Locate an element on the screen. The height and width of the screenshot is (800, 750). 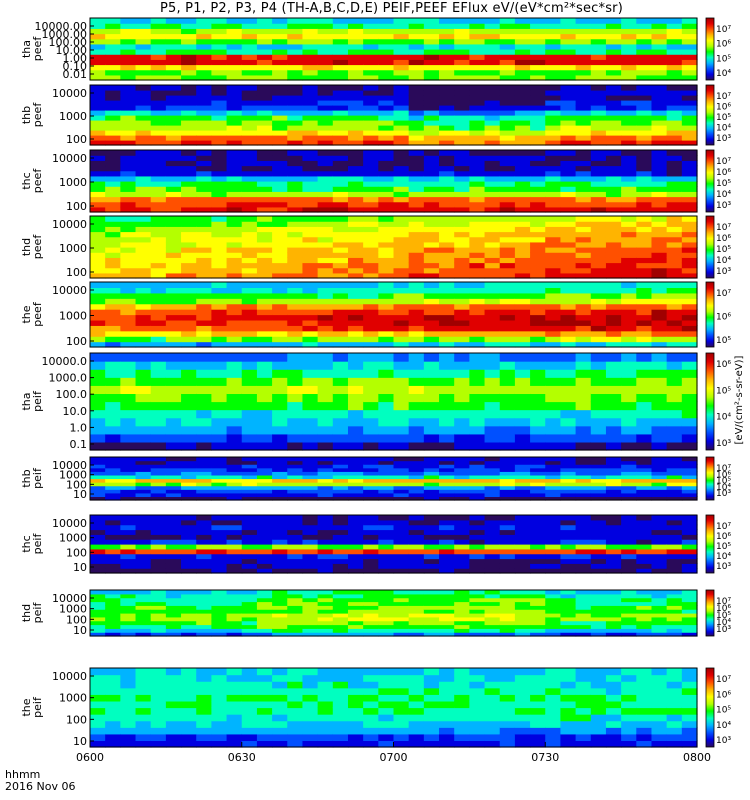
colorbar-tick-label: 10⁶ is located at coordinates (723, 108).